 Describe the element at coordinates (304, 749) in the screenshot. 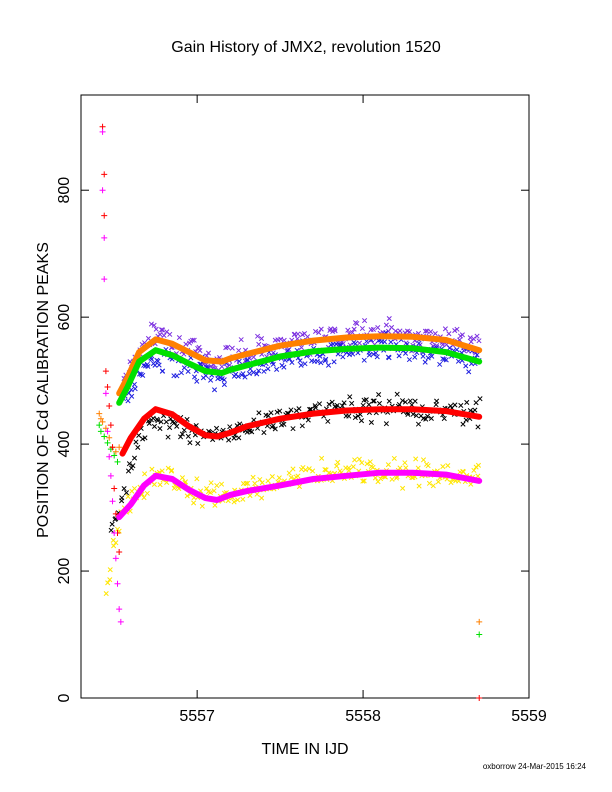

I see `x-axis-label: TIME IN IJD` at that location.